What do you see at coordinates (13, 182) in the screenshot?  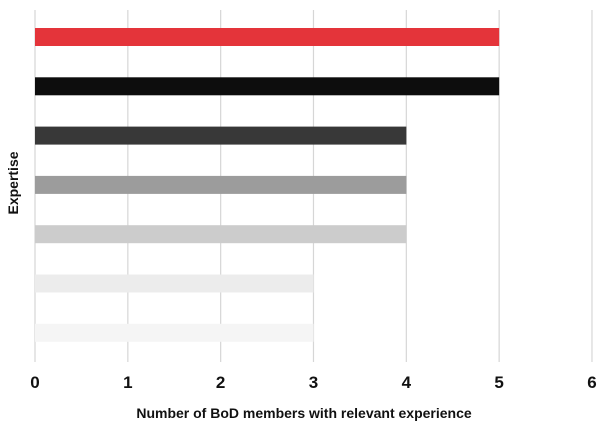 I see `y-axis-title: Expertise` at bounding box center [13, 182].